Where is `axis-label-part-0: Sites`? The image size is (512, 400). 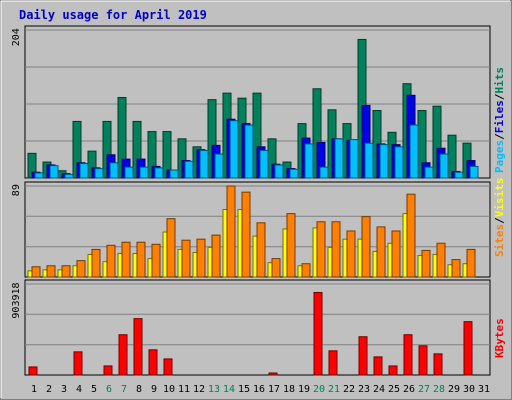 axis-label-part-0: Sites is located at coordinates (499, 240).